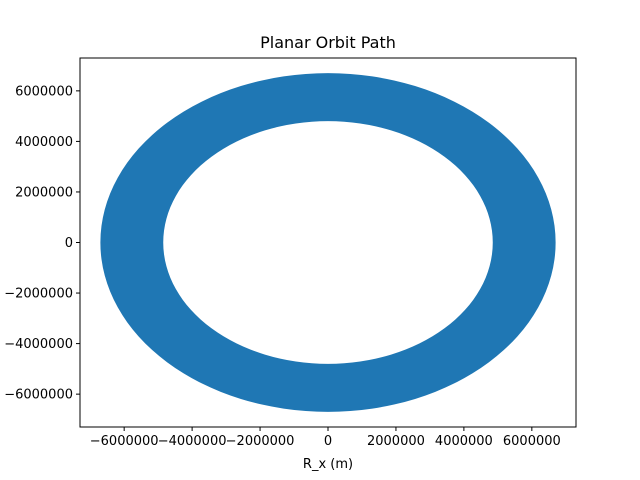  Describe the element at coordinates (396, 441) in the screenshot. I see `x-tick-label: 2000000` at that location.